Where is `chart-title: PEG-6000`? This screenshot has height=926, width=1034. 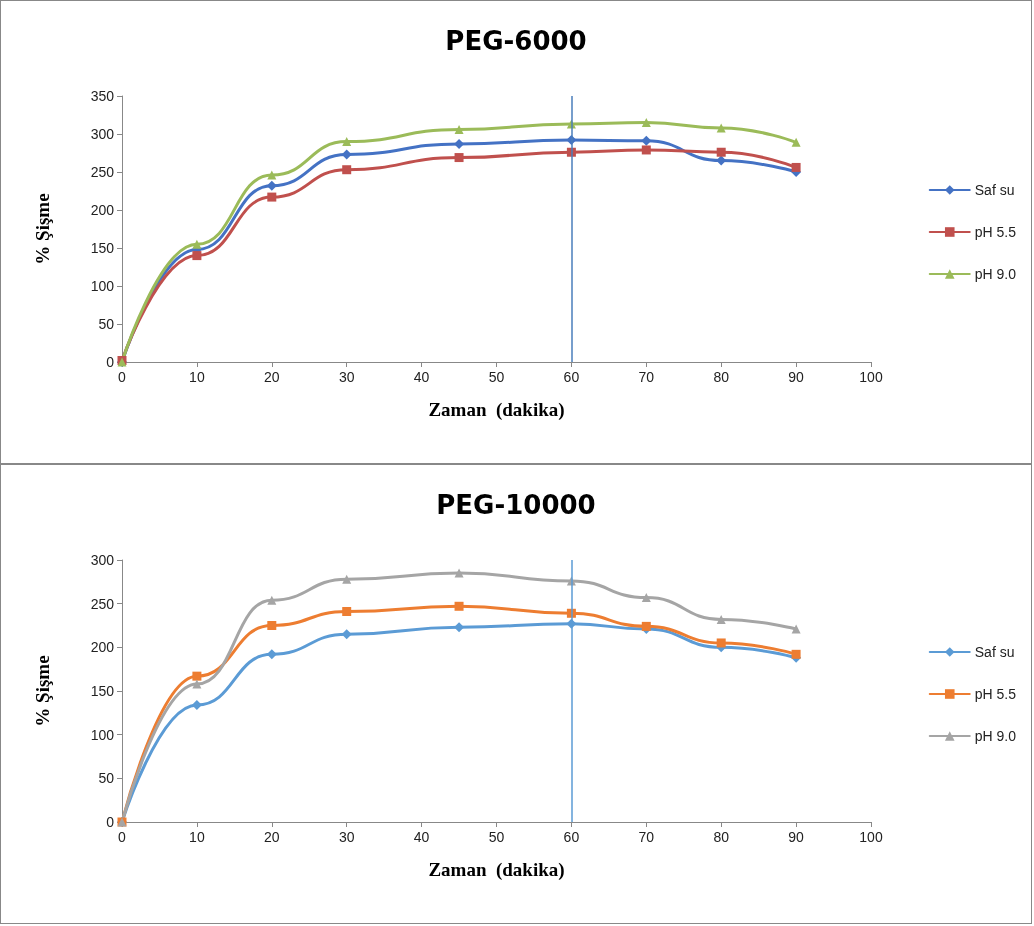
chart-title: PEG-6000 is located at coordinates (516, 41).